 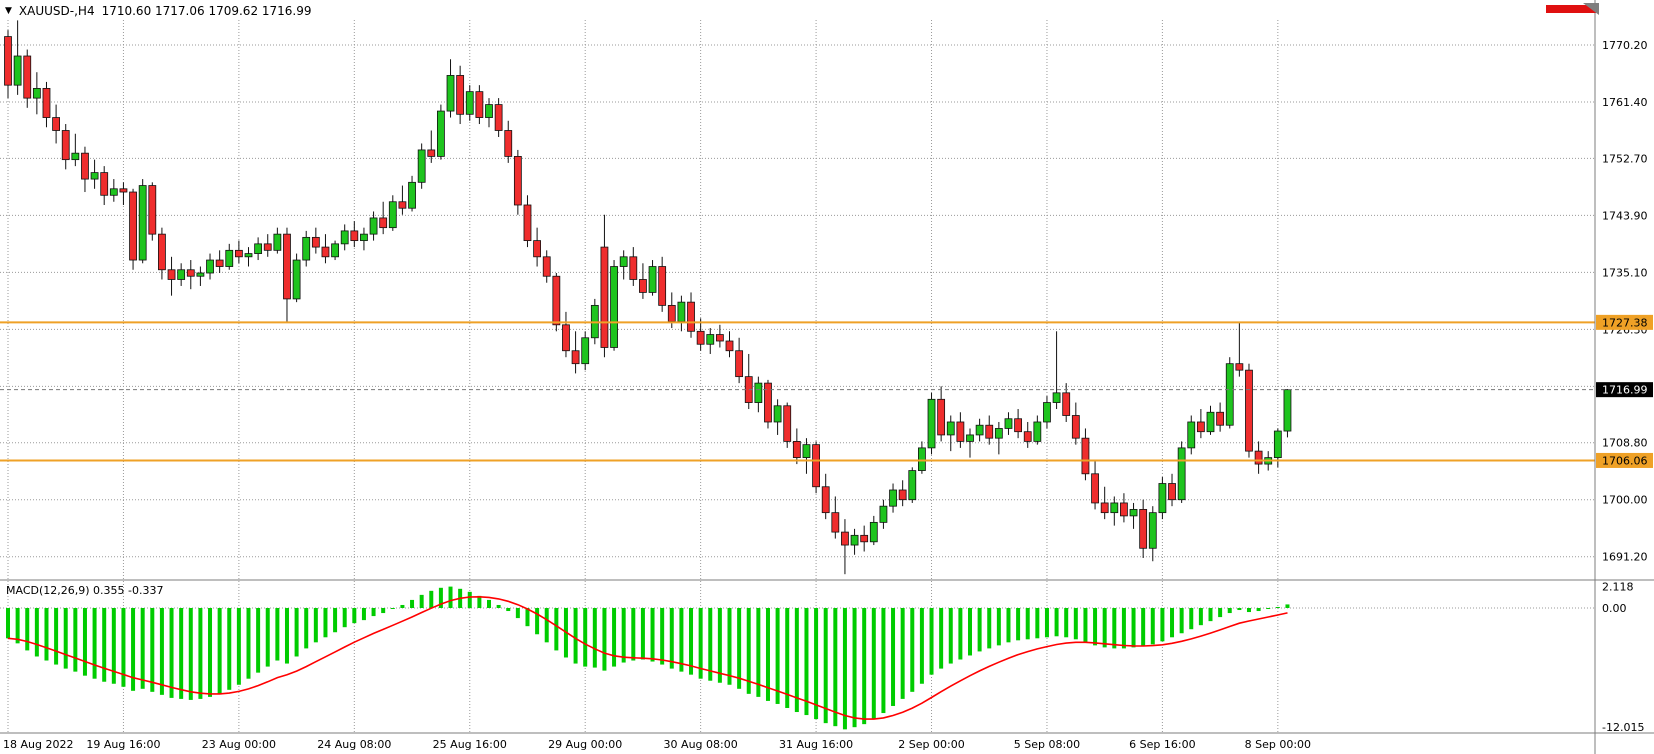 I want to click on symbol-dropdown-icon: ▼, so click(x=8, y=10).